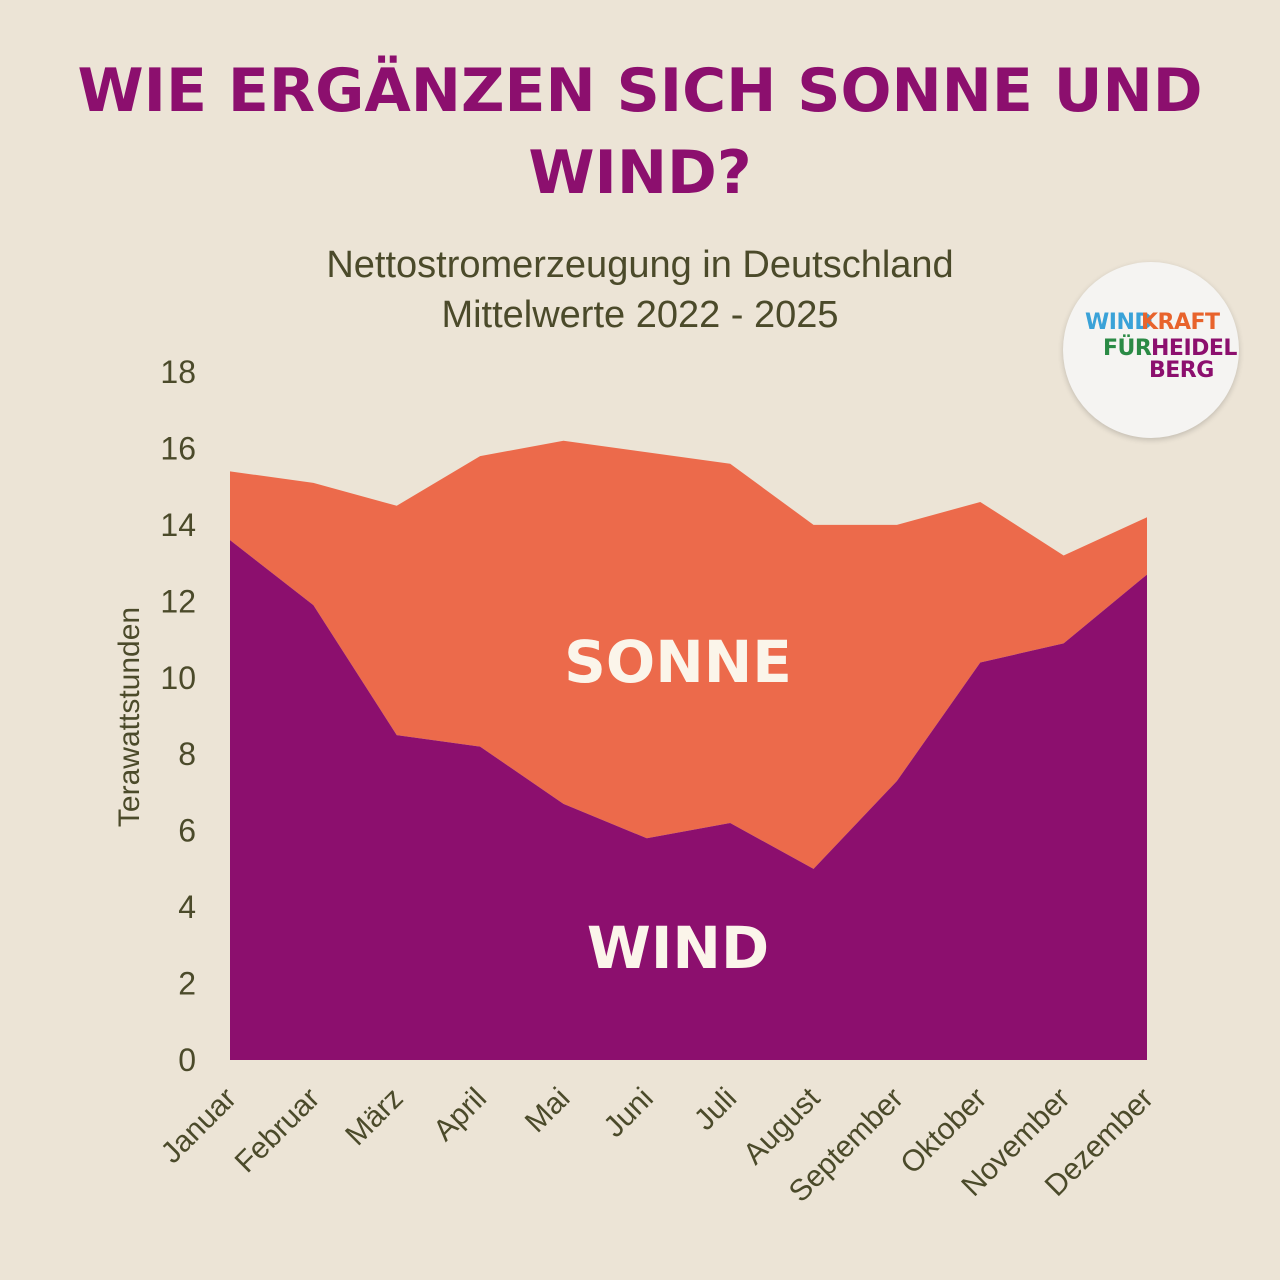  I want to click on logo-text-fuer: FÜR, so click(1127, 348).